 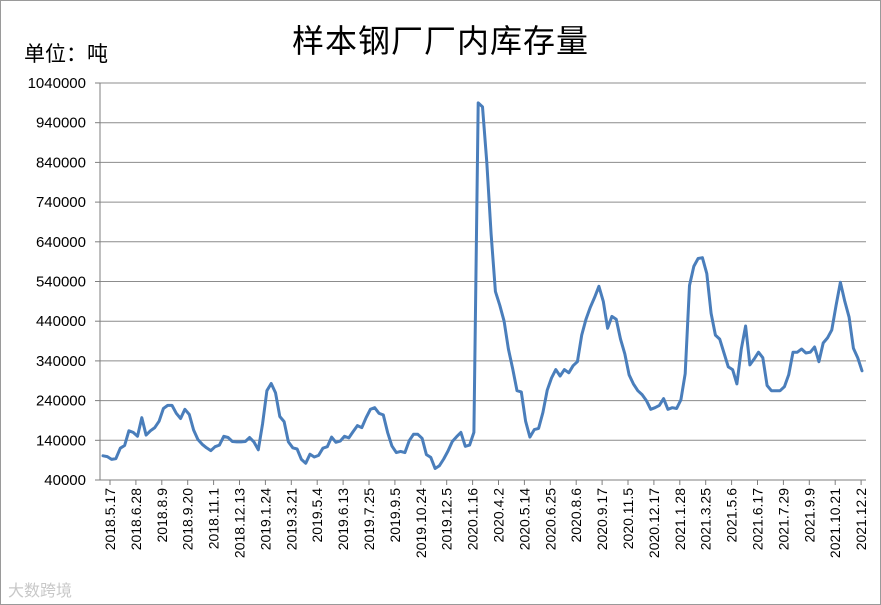 I want to click on x-tick-label-28: 2021.10.21, so click(x=835, y=523).